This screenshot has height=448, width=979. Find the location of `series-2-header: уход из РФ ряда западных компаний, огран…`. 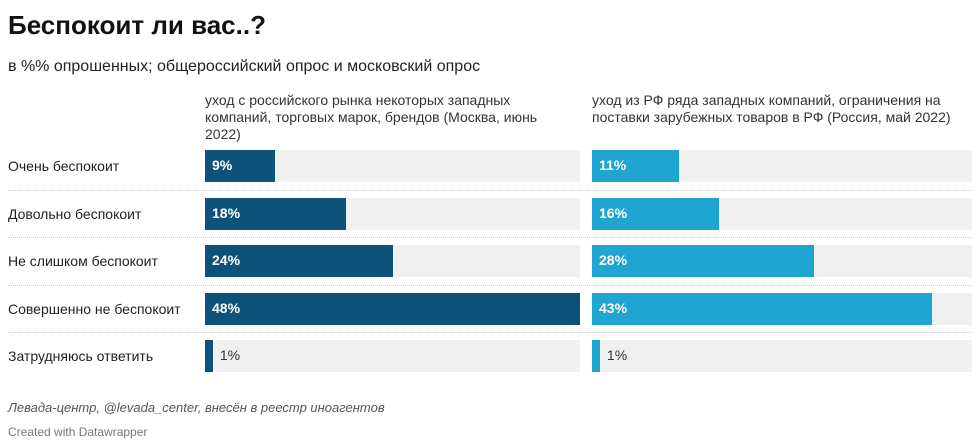

series-2-header: уход из РФ ряда западных компаний, огран… is located at coordinates (771, 108).